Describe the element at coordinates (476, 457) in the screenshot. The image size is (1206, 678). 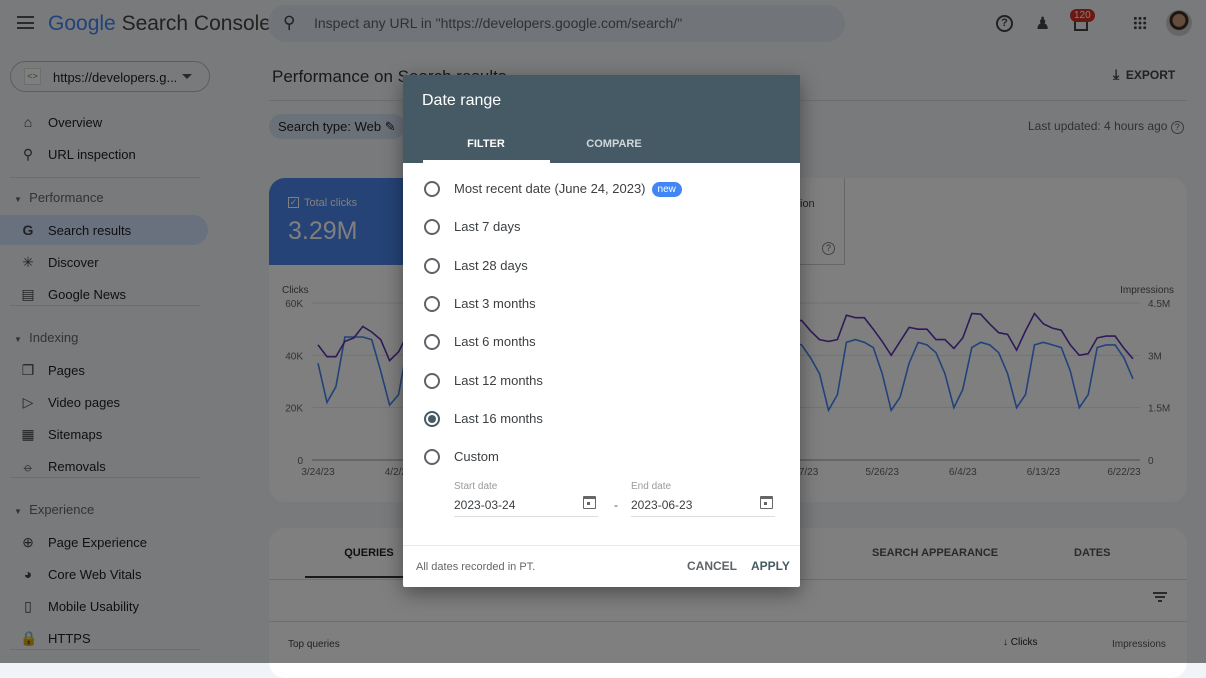
I see `option-label: Custom` at that location.